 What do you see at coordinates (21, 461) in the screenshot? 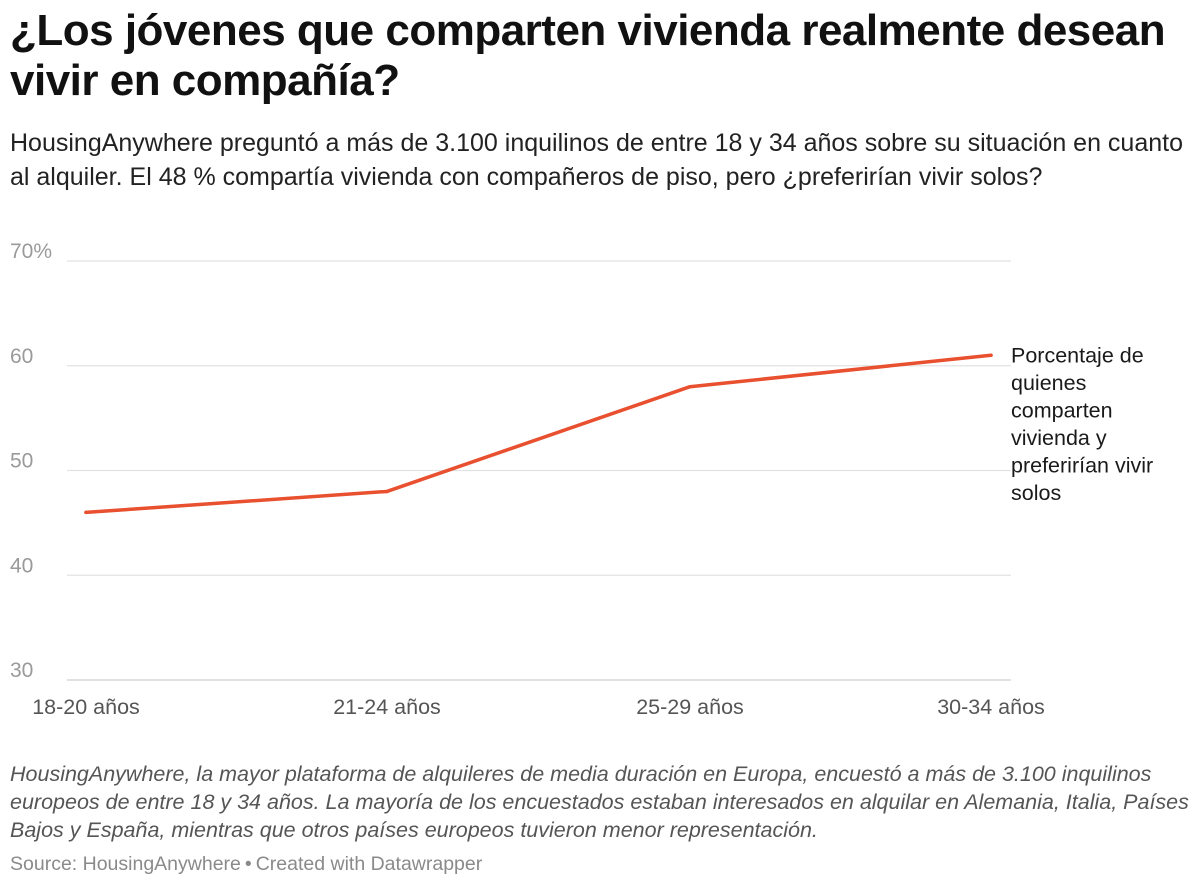
I see `y-tick-label: 50` at bounding box center [21, 461].